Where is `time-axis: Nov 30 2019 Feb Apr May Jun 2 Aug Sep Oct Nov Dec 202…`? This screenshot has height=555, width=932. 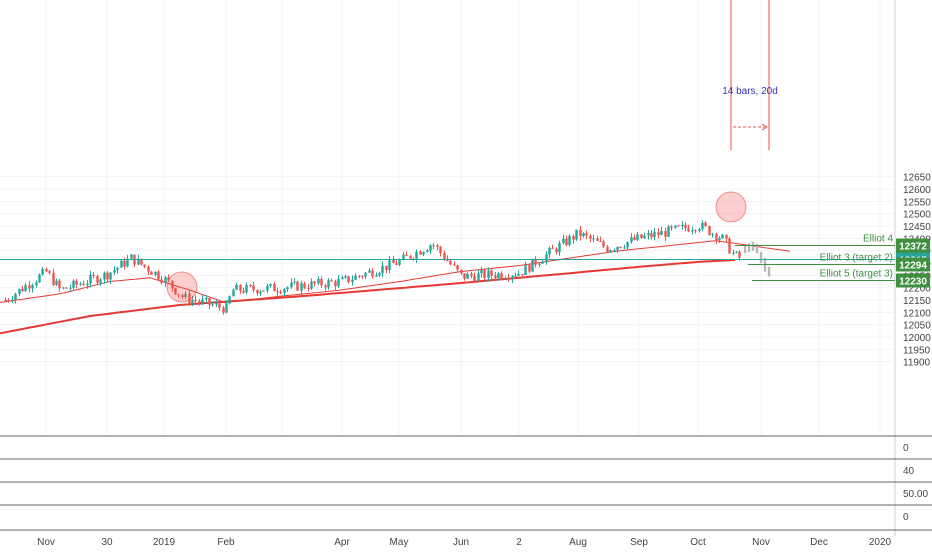
time-axis: Nov 30 2019 Feb Apr May Jun 2 Aug Sep Oct Nov Dec 202… is located at coordinates (464, 542).